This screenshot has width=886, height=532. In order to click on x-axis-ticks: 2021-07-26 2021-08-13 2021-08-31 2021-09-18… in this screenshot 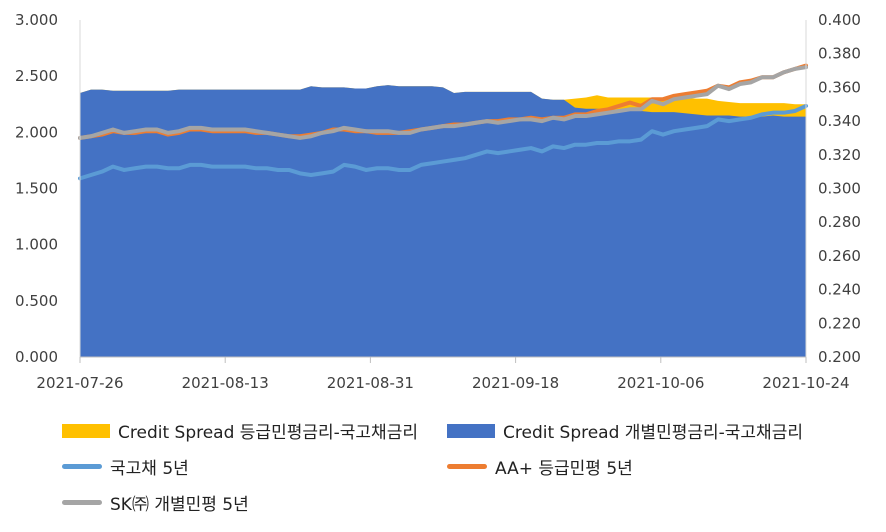, I will do `click(443, 374)`.